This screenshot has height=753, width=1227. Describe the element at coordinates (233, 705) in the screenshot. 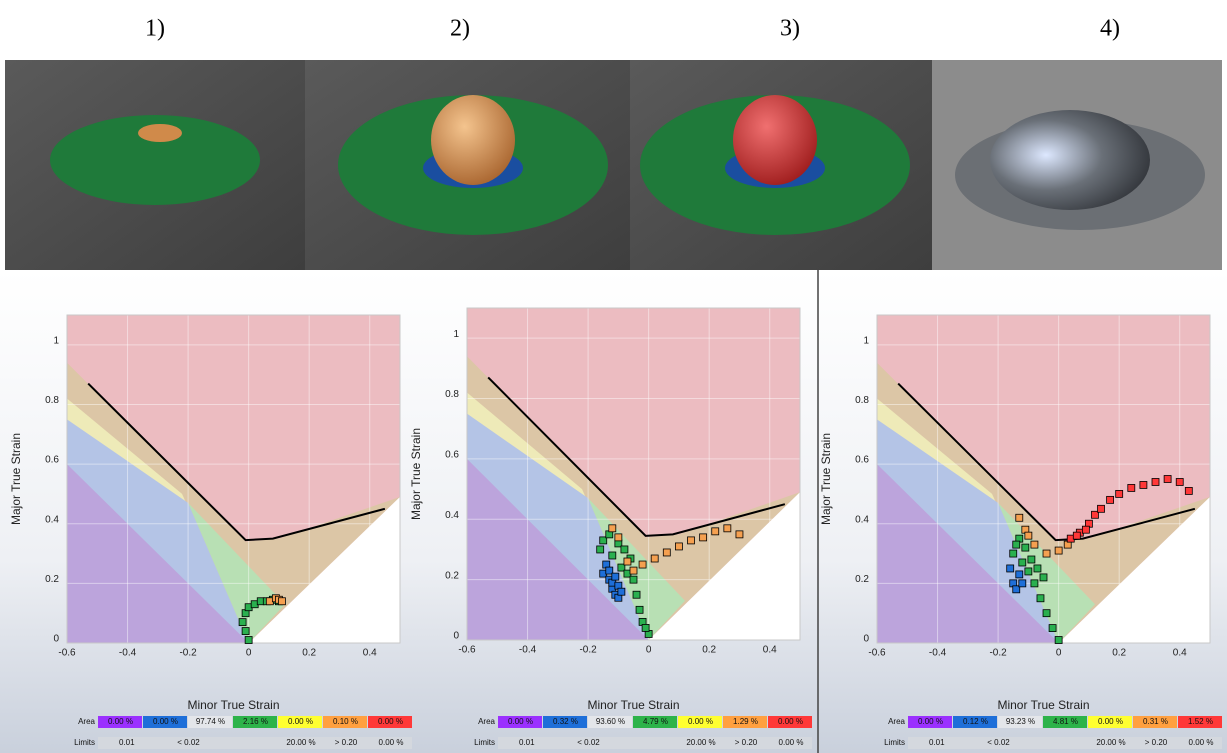

I see `x-axis-label: Minor True Strain` at that location.